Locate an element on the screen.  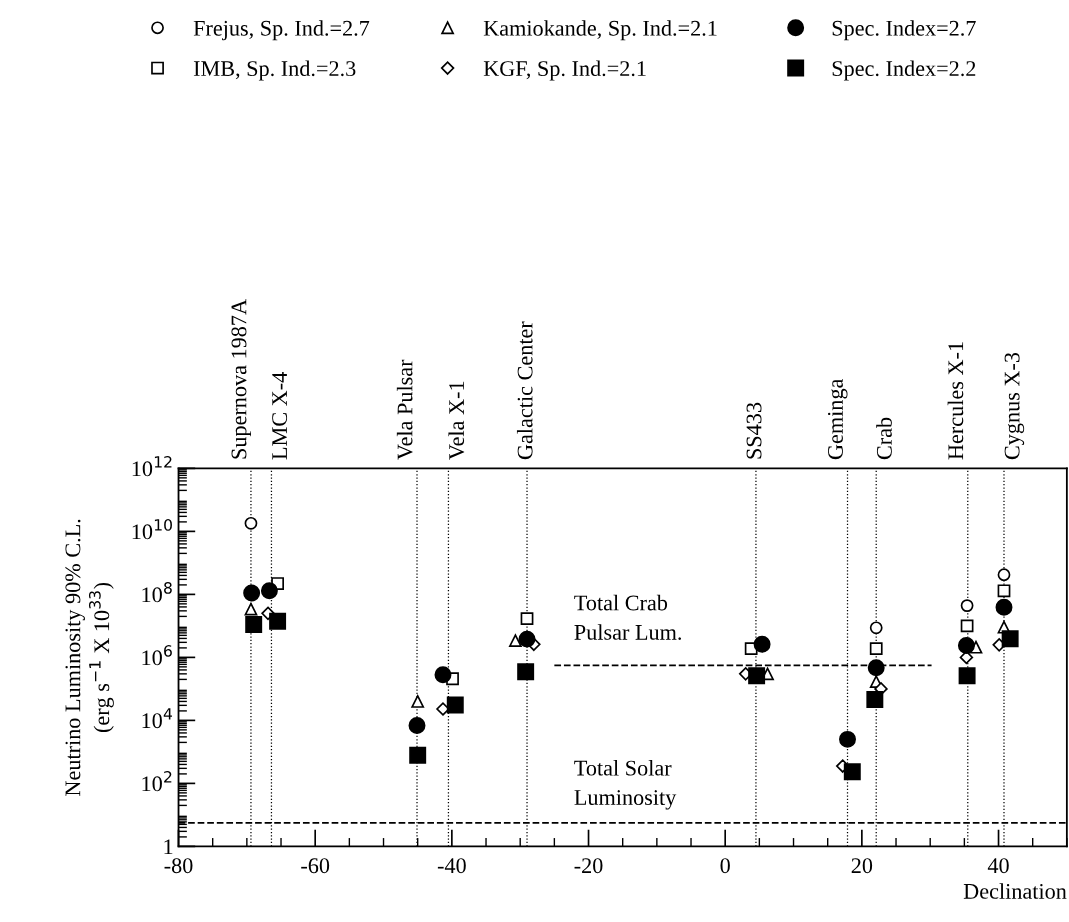
ref-line-label: Hercules X-1 is located at coordinates (955, 401).